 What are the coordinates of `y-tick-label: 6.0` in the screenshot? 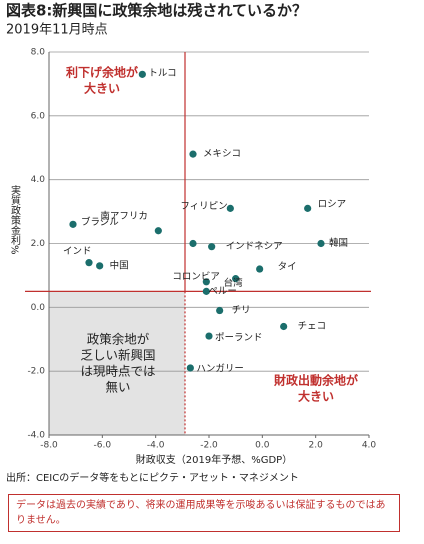 It's located at (38, 116).